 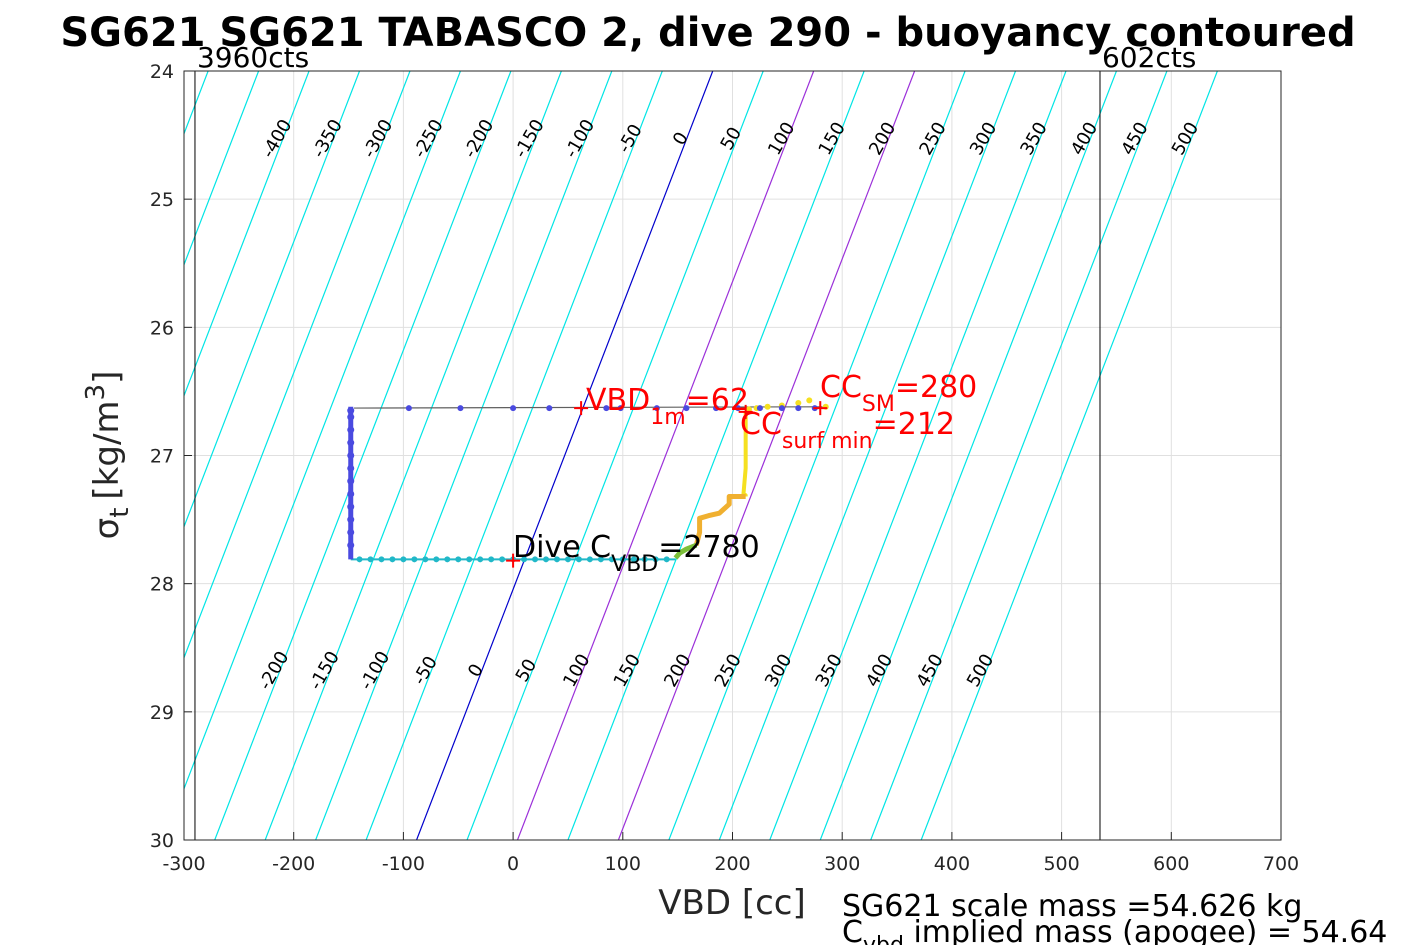 I want to click on y-axis-ticks: 24 25 26 27 28 29 30, so click(x=171, y=456).